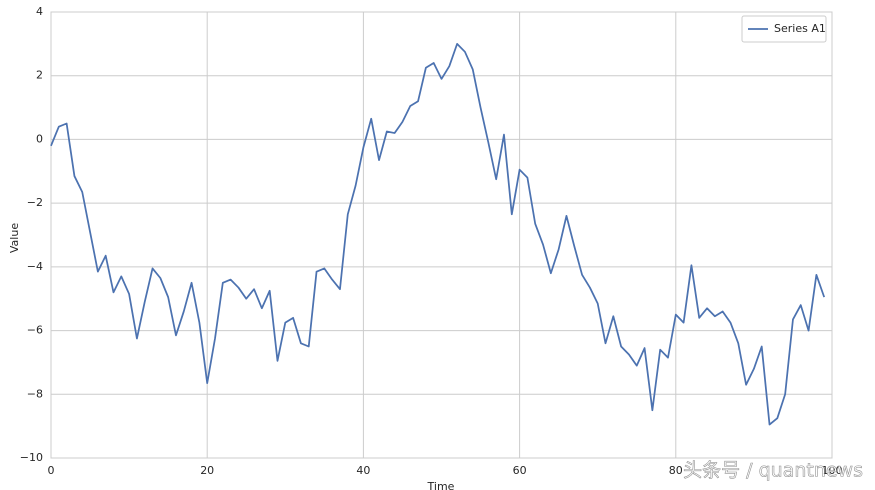 This screenshot has width=875, height=490. Describe the element at coordinates (441, 485) in the screenshot. I see `x-axis-label: Time` at that location.